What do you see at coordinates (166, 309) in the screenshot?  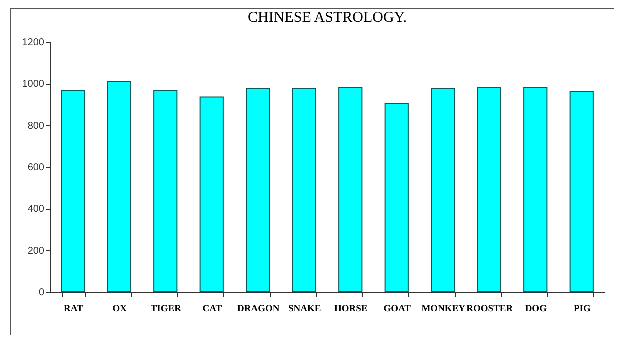 I see `x-tick-label: TIGER` at bounding box center [166, 309].